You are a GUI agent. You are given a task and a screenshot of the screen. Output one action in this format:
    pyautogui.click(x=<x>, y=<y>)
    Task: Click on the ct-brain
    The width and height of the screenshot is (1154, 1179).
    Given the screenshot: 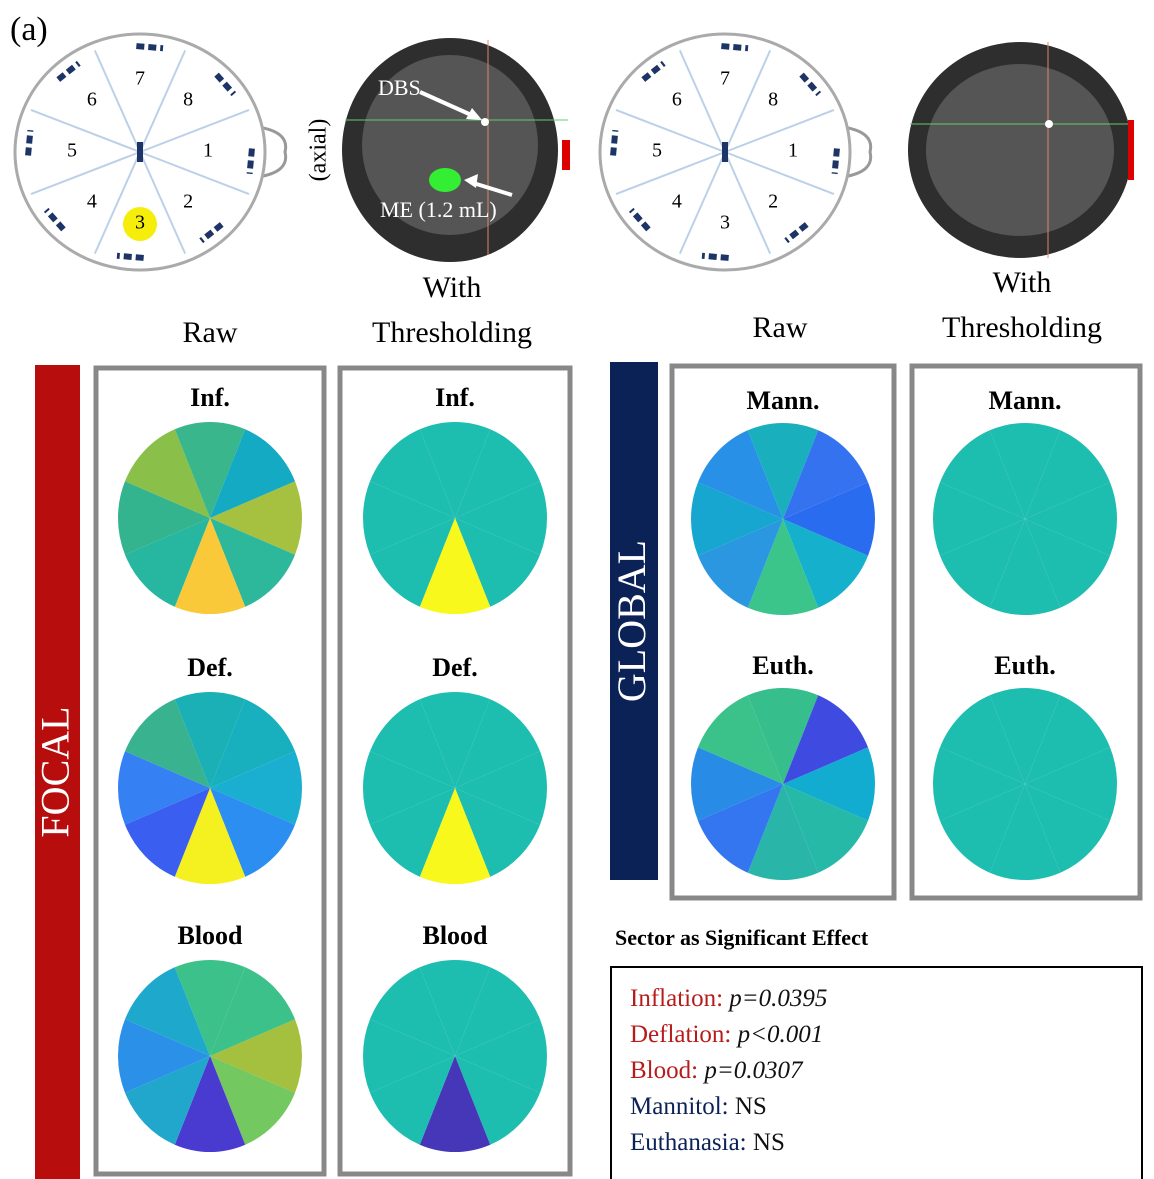 What is the action you would take?
    pyautogui.click(x=1020, y=150)
    